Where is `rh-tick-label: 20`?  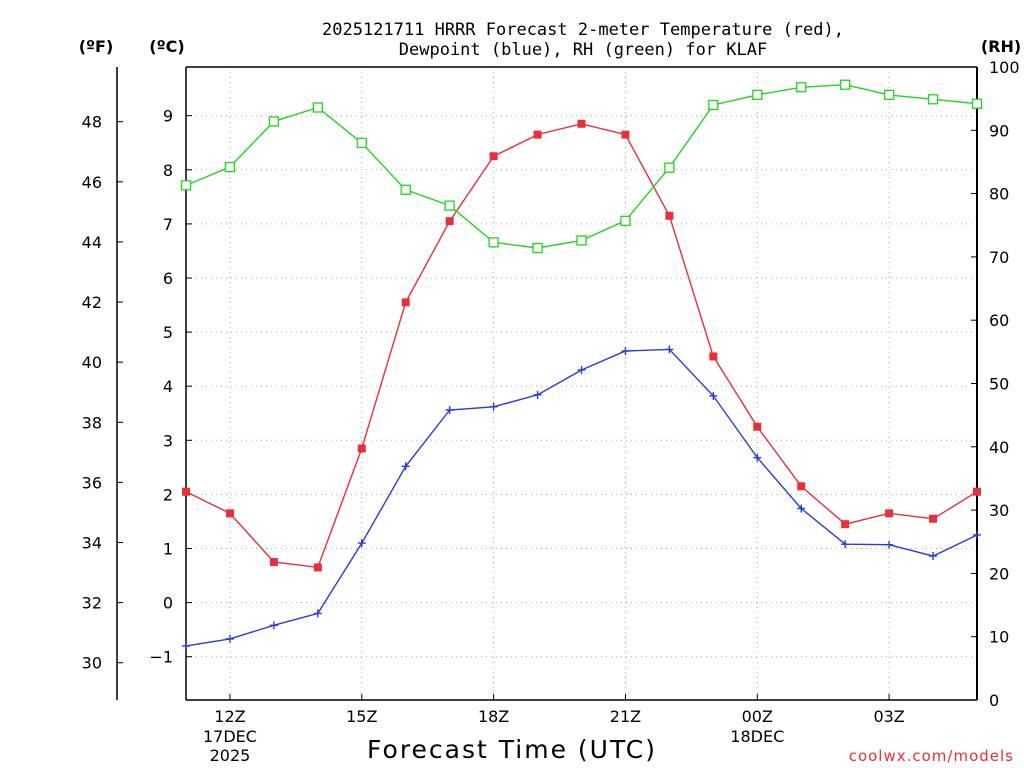 rh-tick-label: 20 is located at coordinates (999, 573).